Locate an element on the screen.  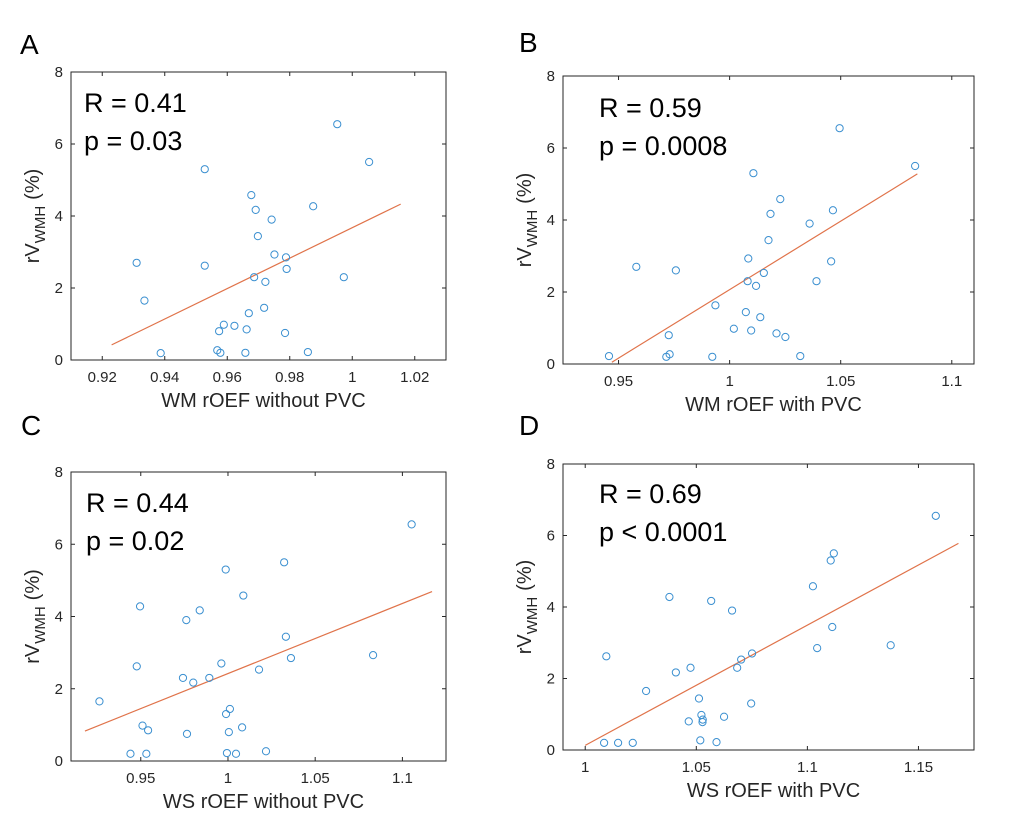
x-tick-label: 1.02 is located at coordinates (414, 377).